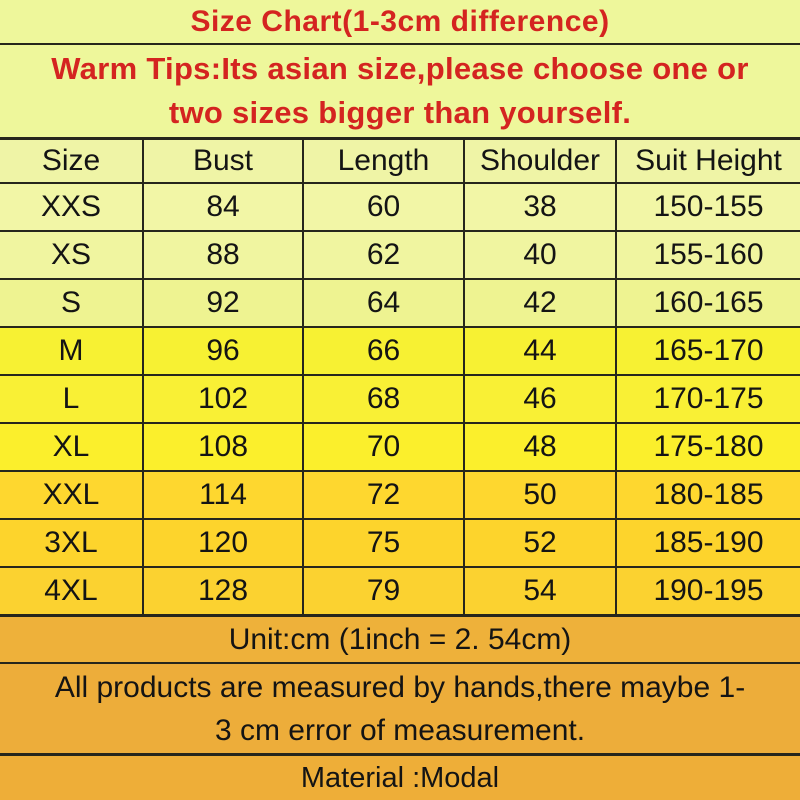 This screenshot has width=800, height=800. I want to click on length-cell: 72, so click(382, 495).